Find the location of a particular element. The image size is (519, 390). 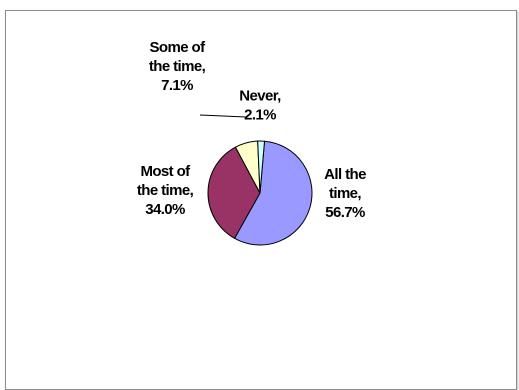

slice-data-label: Never, 2.1% is located at coordinates (260, 106).